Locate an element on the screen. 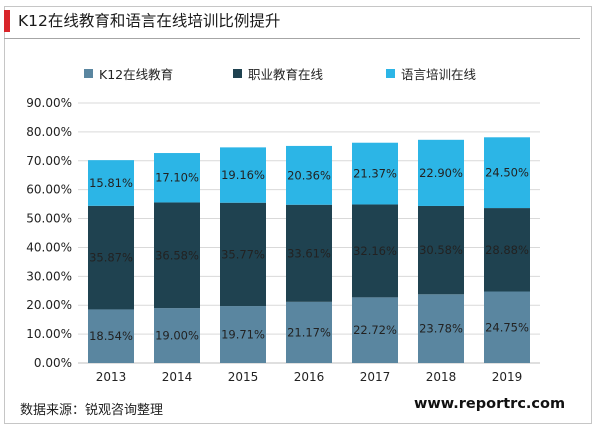 This screenshot has width=600, height=433. y-tick-label: 70.00% is located at coordinates (49, 161).